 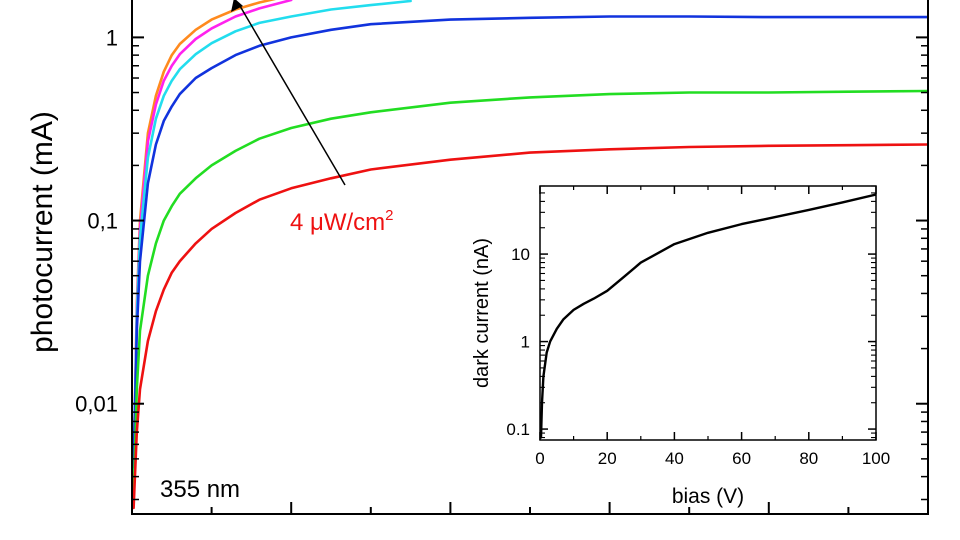 I want to click on inset-x-tick-label: 100, so click(x=876, y=458).